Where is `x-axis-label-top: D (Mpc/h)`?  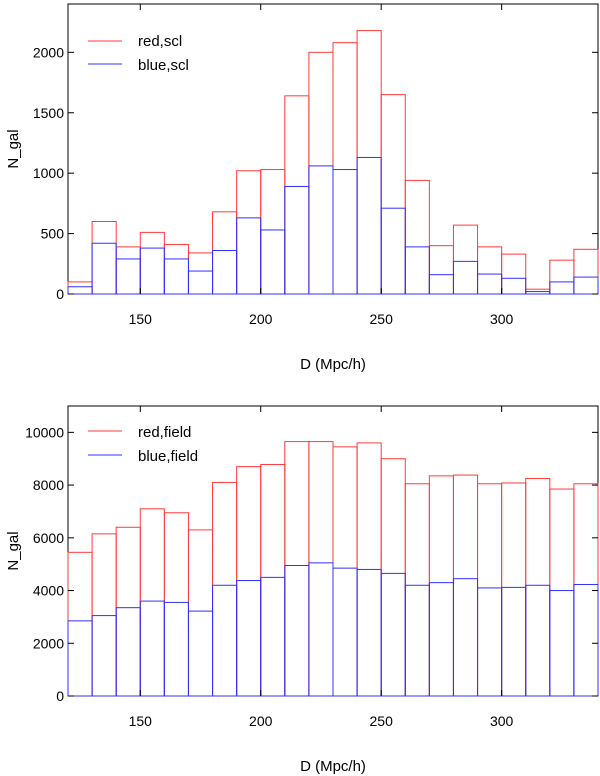
x-axis-label-top: D (Mpc/h) is located at coordinates (333, 364).